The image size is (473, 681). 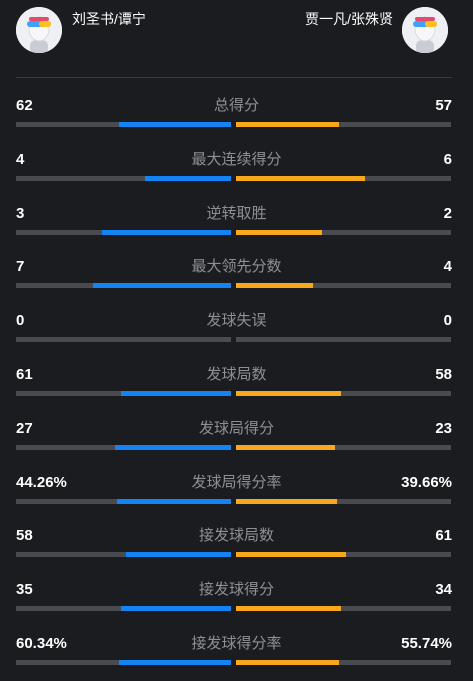 What do you see at coordinates (349, 19) in the screenshot?
I see `right-player-name: 贾一凡/张殊贤` at bounding box center [349, 19].